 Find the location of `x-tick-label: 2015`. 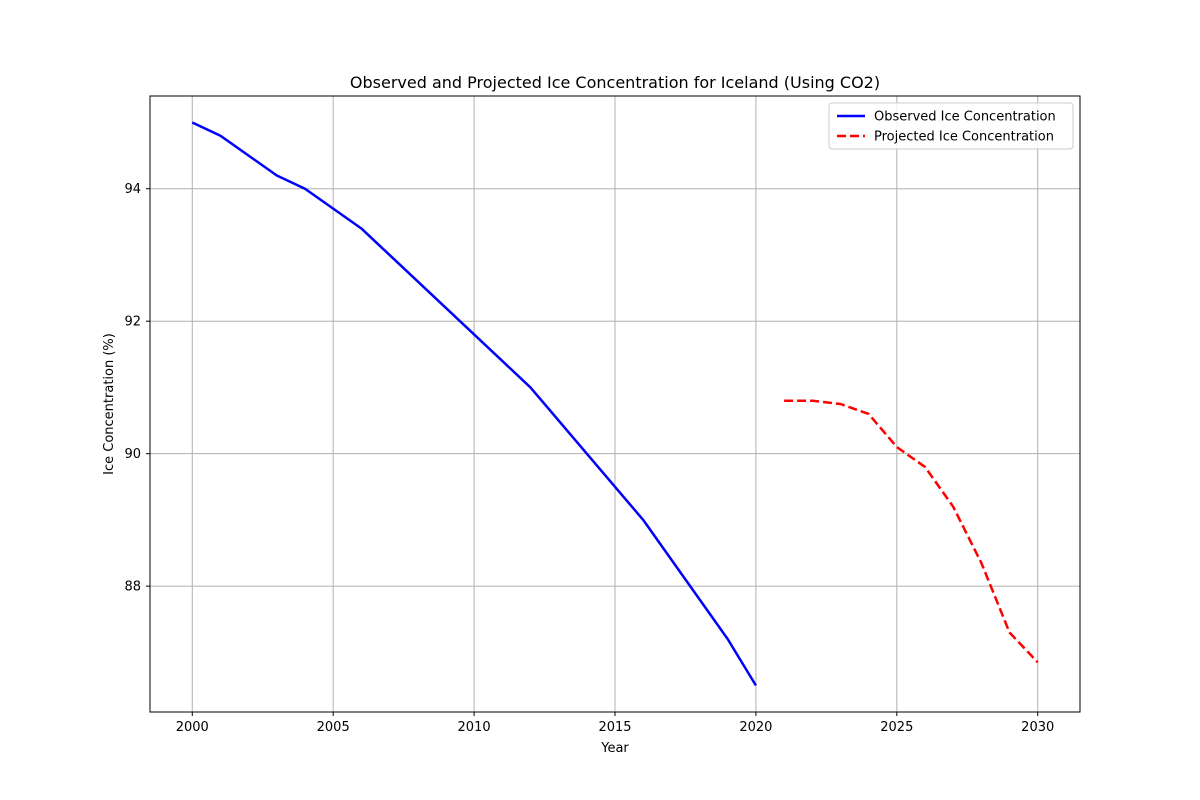

x-tick-label: 2015 is located at coordinates (614, 727).